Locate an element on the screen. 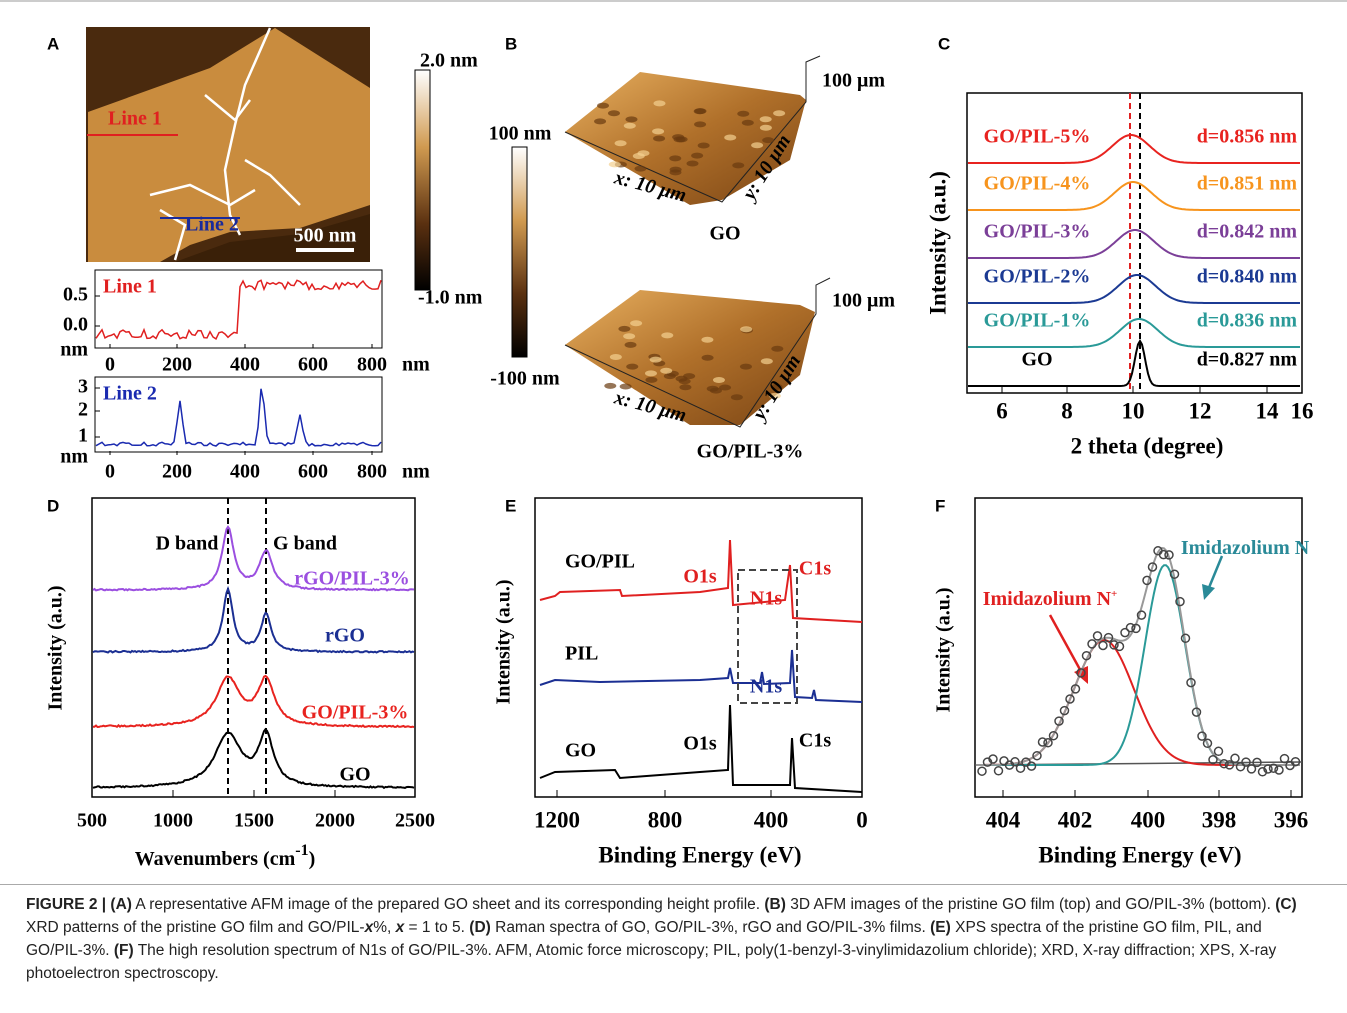 Image resolution: width=1347 pixels, height=1013 pixels. axis-title: Wavenumbers (cm-1) is located at coordinates (225, 855).